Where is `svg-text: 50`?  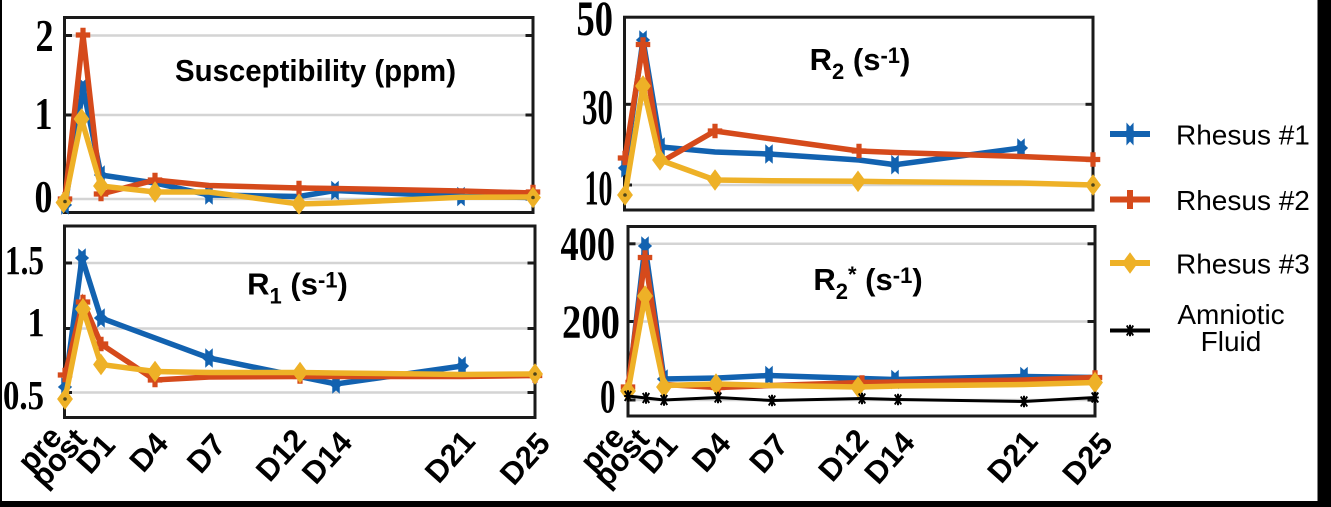
svg-text: 50 is located at coordinates (595, 23).